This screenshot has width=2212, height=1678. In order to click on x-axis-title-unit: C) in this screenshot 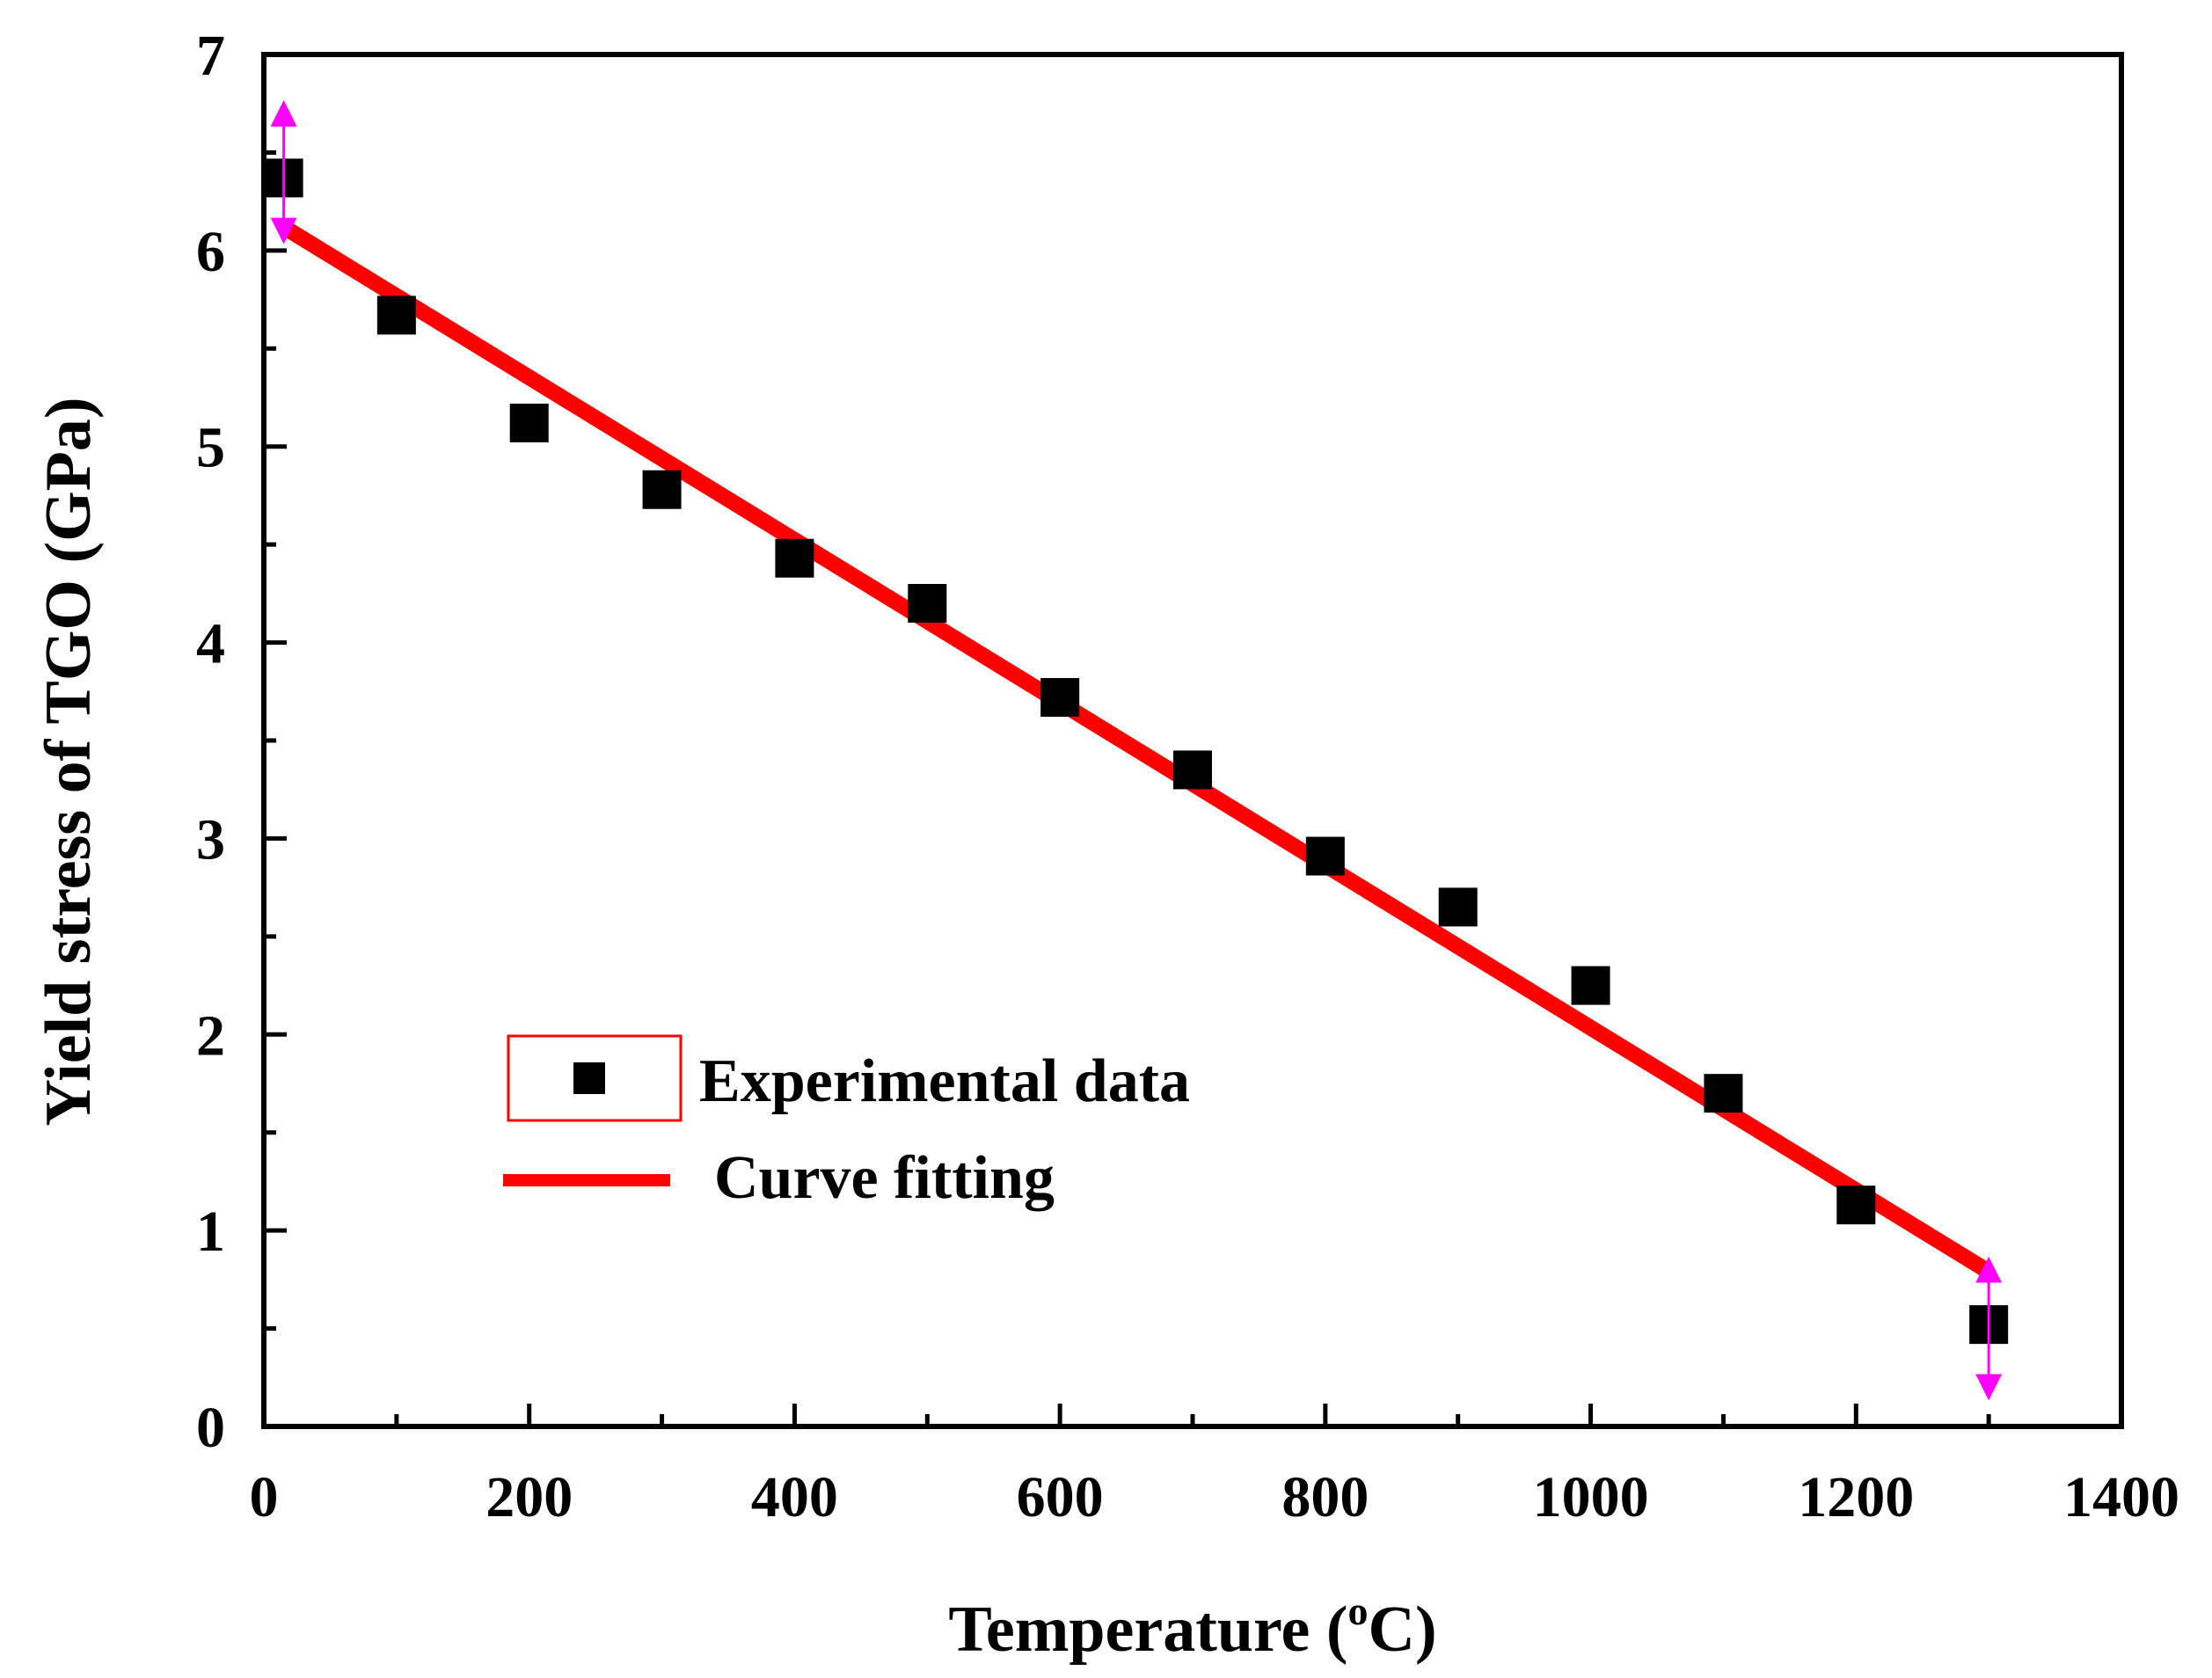, I will do `click(1403, 1630)`.